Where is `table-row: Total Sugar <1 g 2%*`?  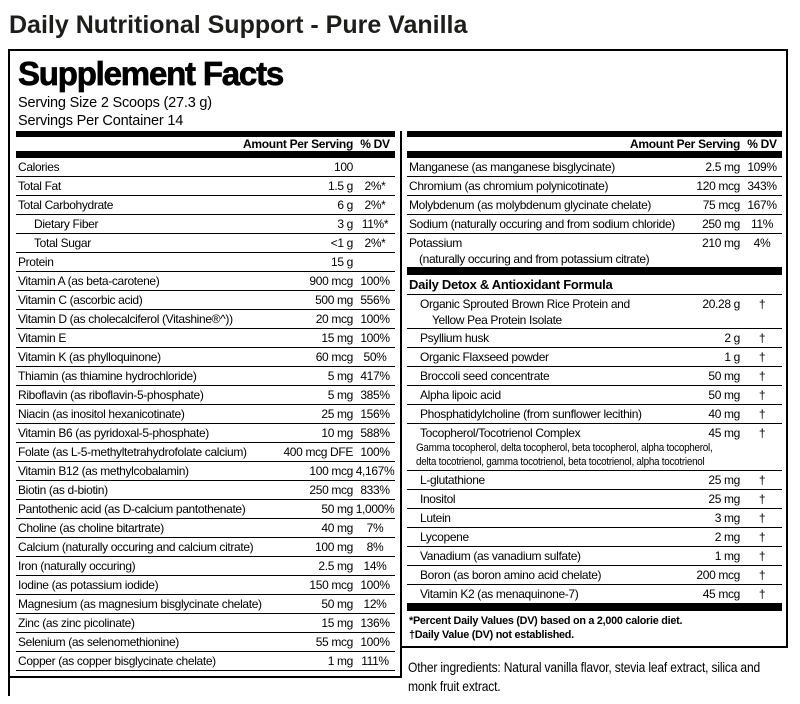 table-row: Total Sugar <1 g 2%* is located at coordinates (205, 243).